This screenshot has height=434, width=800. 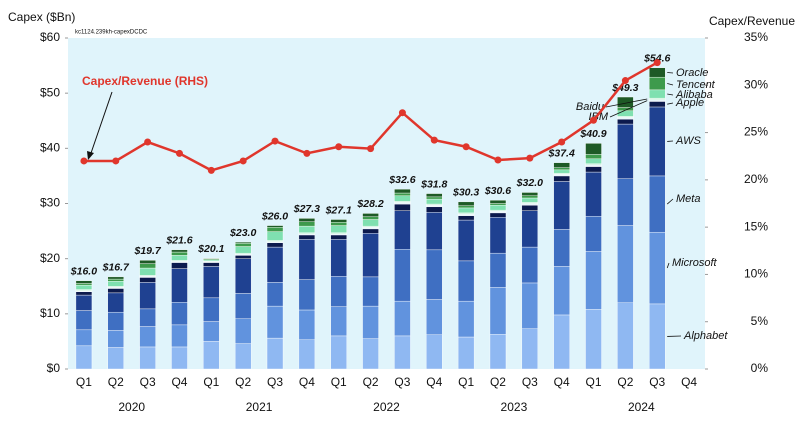 What do you see at coordinates (178, 241) in the screenshot?
I see `total-label: $21.6` at bounding box center [178, 241].